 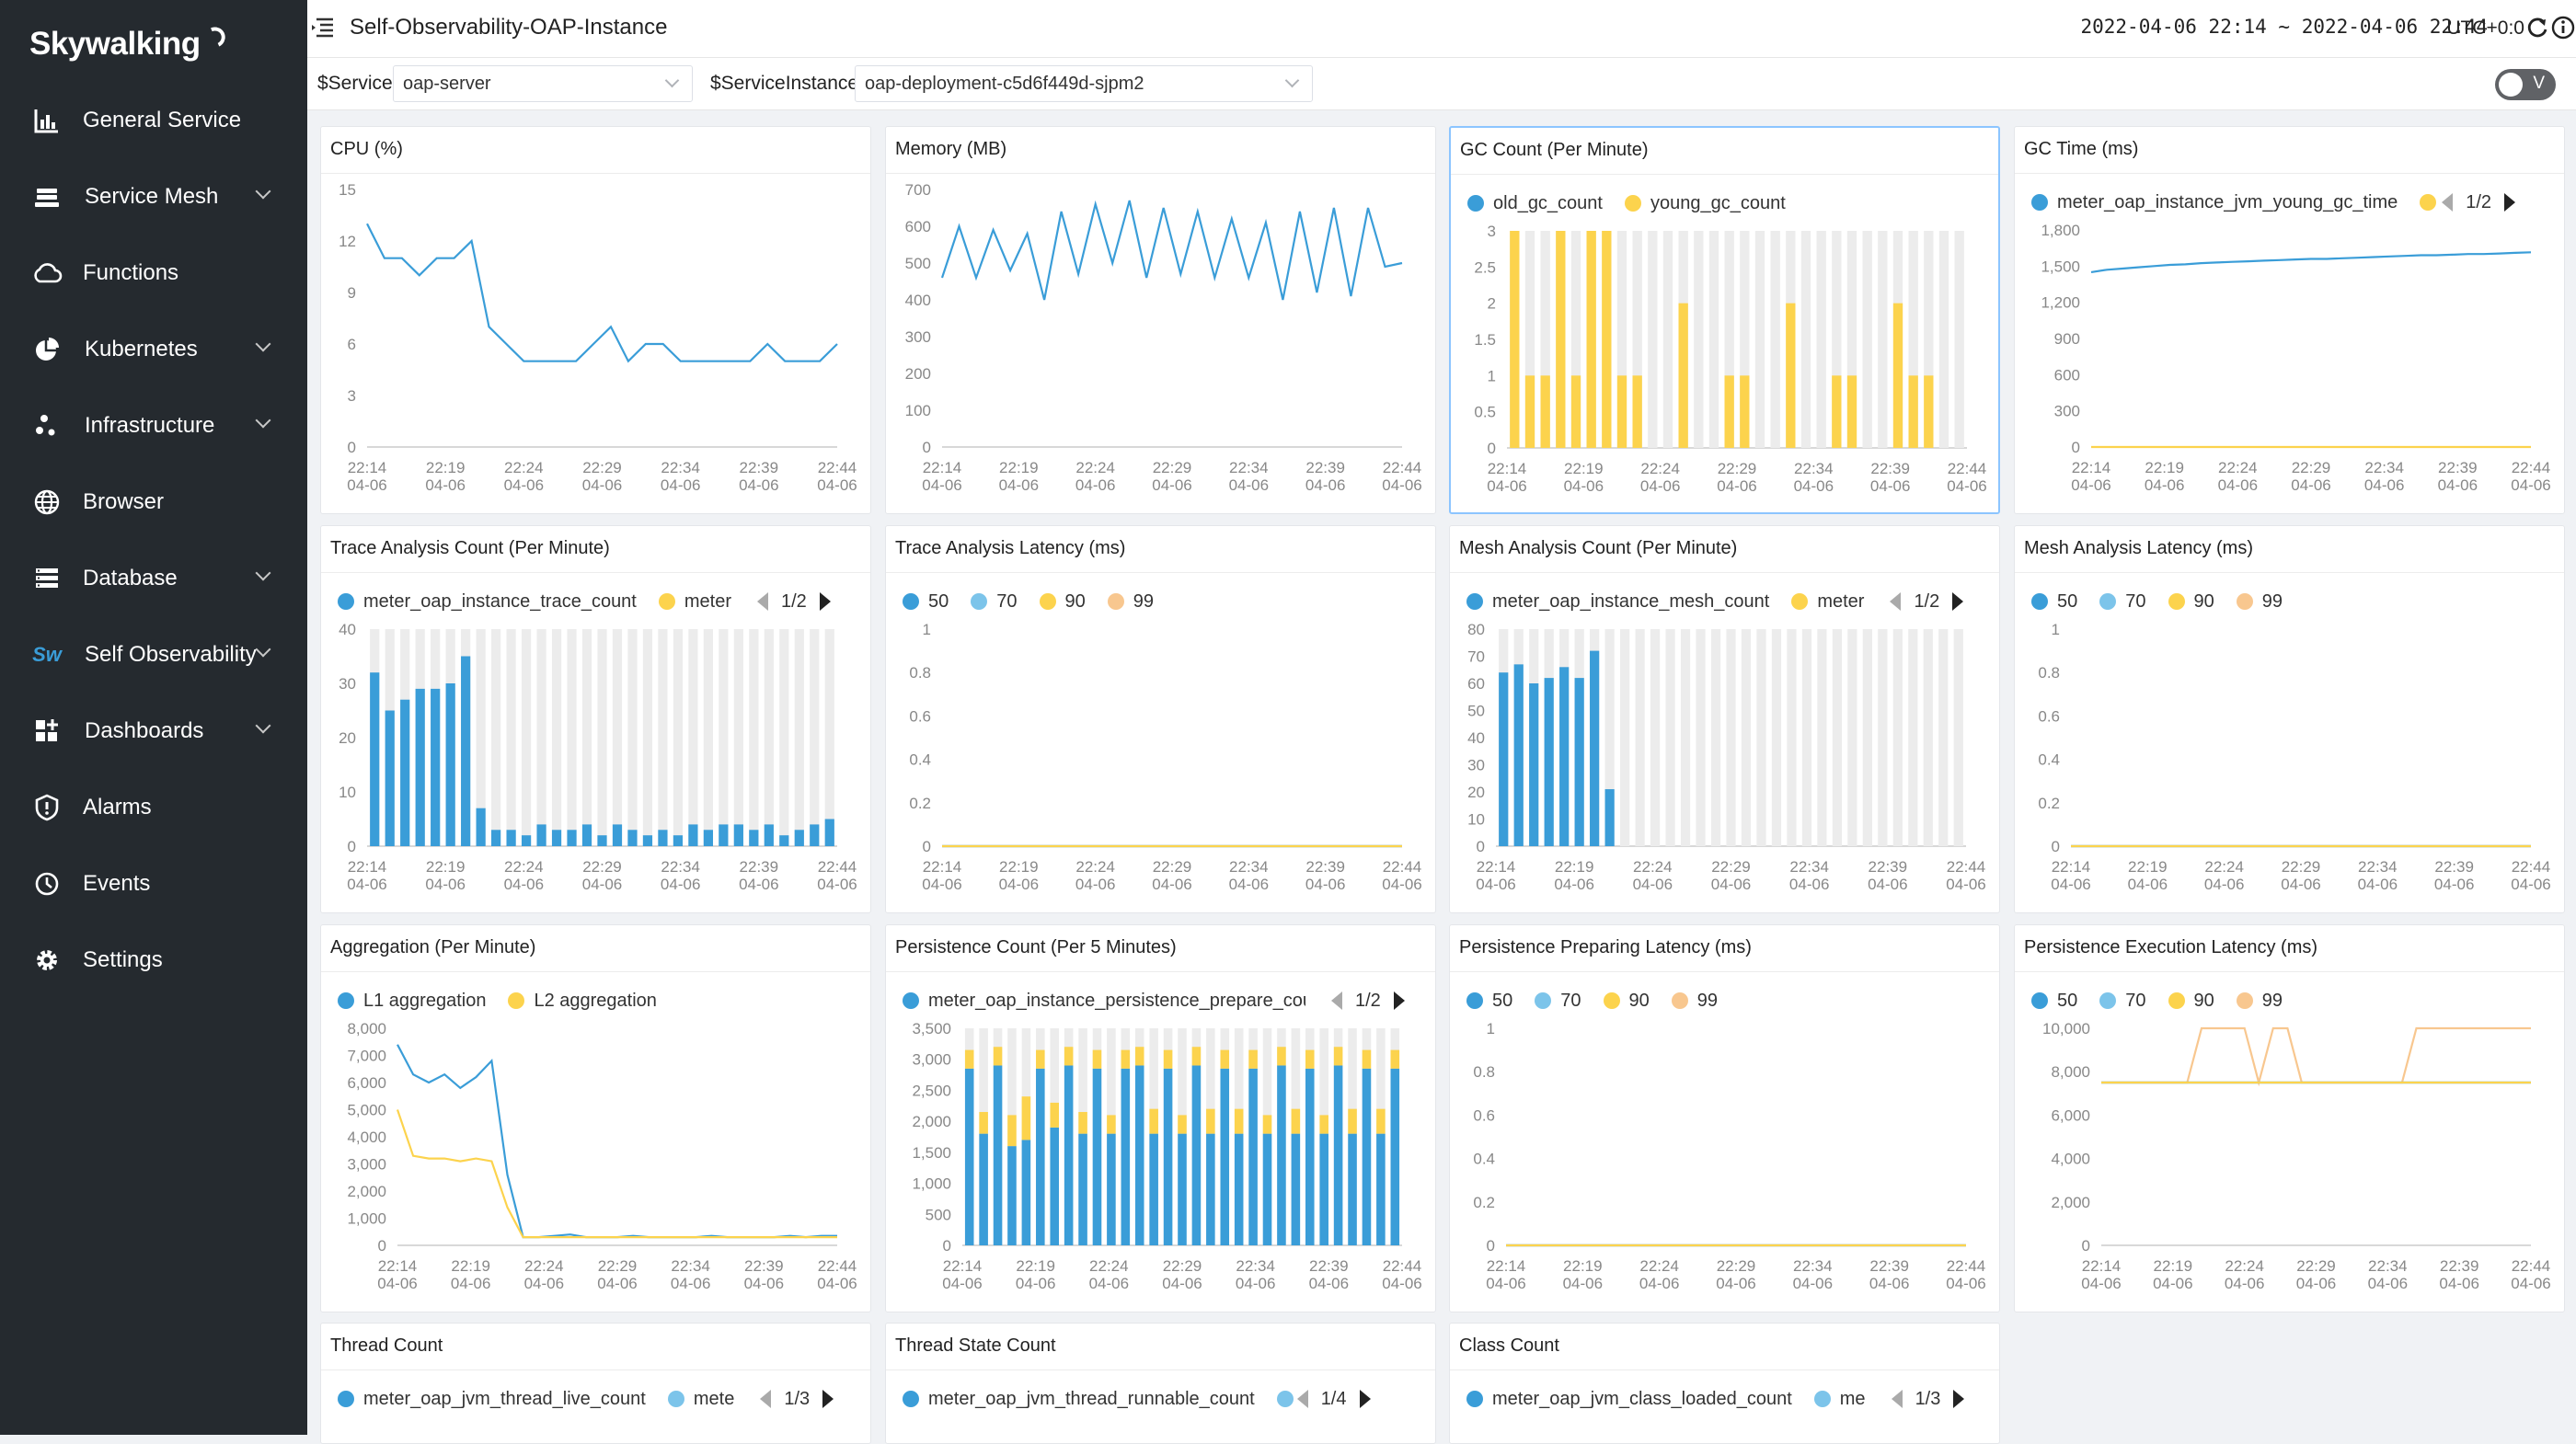 I want to click on legend-item: 90, so click(x=1062, y=602).